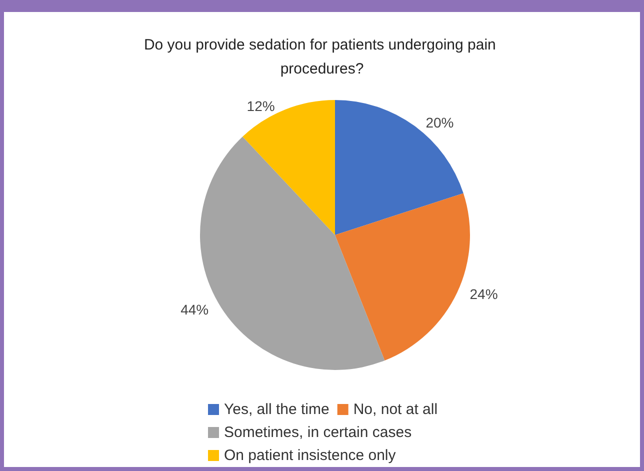 The height and width of the screenshot is (471, 644). Describe the element at coordinates (440, 122) in the screenshot. I see `data-label: 20%` at that location.